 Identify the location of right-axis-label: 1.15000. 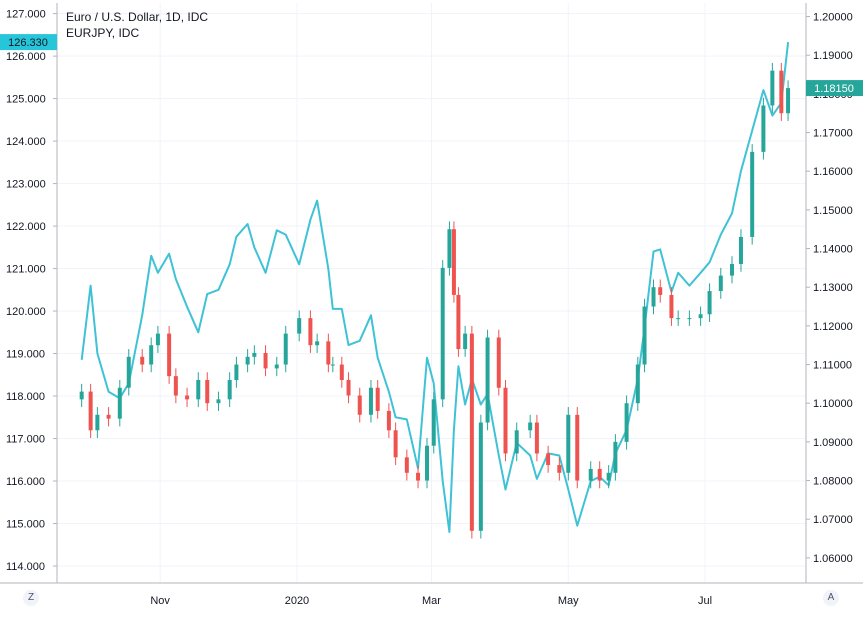
(833, 211).